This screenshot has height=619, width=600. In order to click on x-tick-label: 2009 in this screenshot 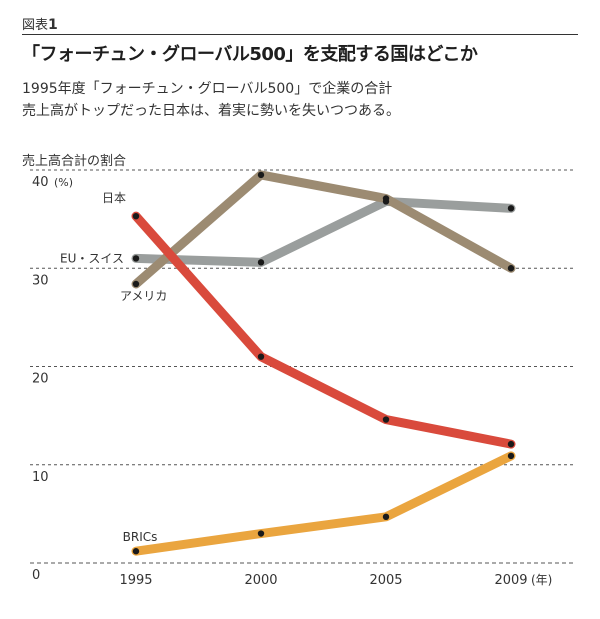, I will do `click(510, 580)`.